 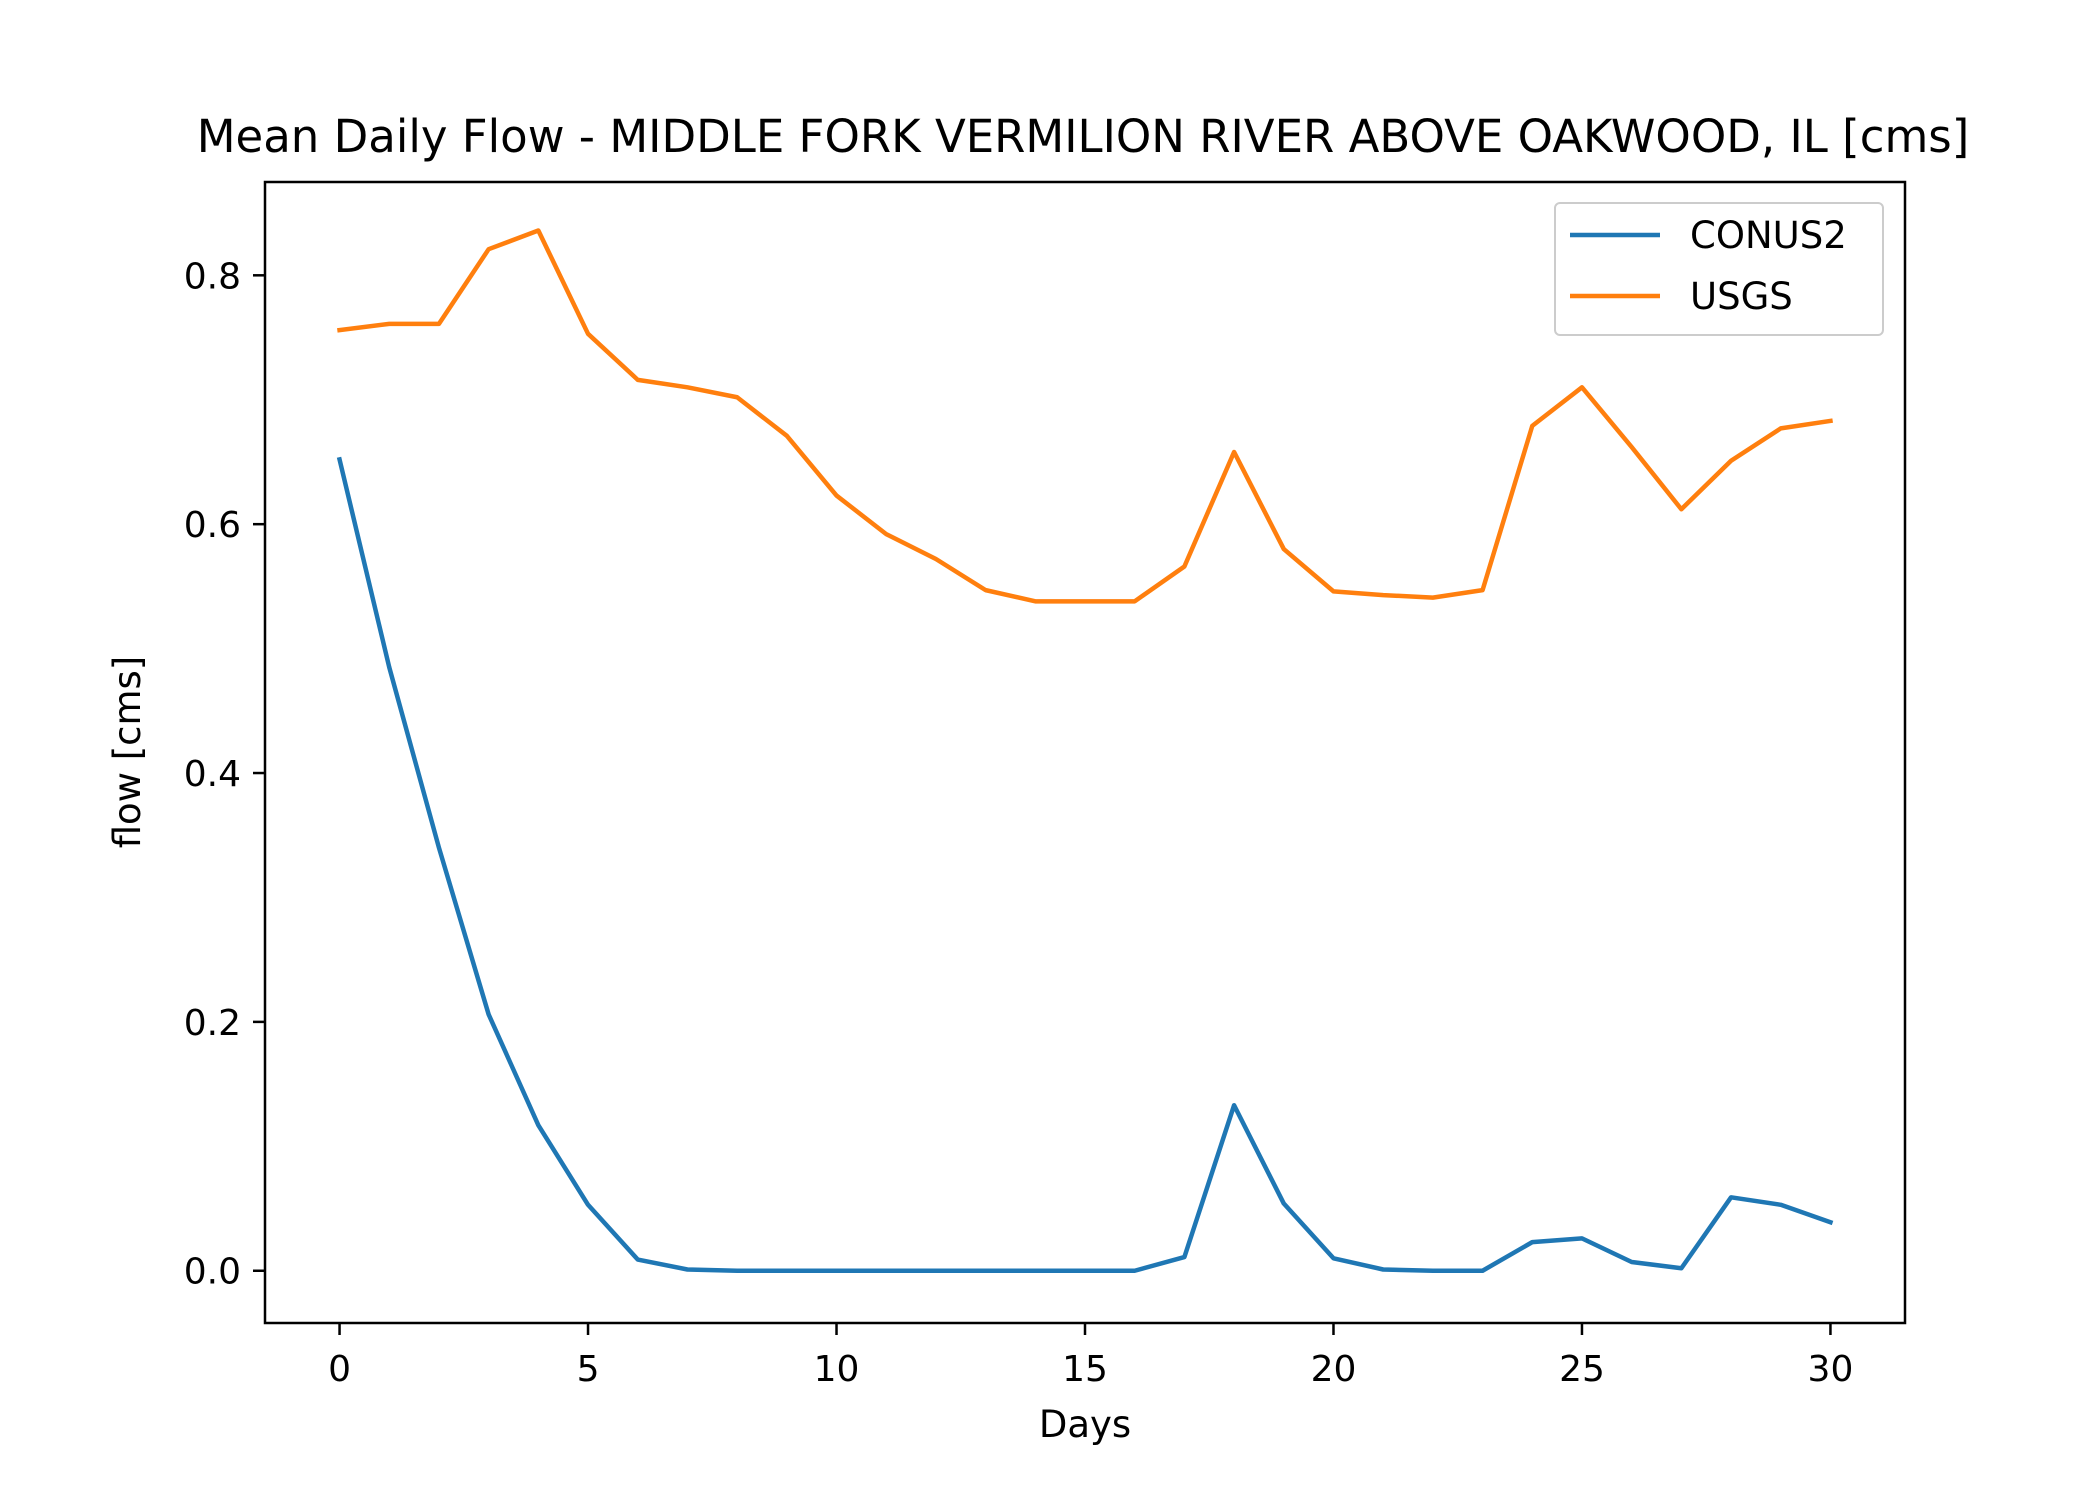 I want to click on legend-label-usgs: USGS, so click(x=1741, y=296).